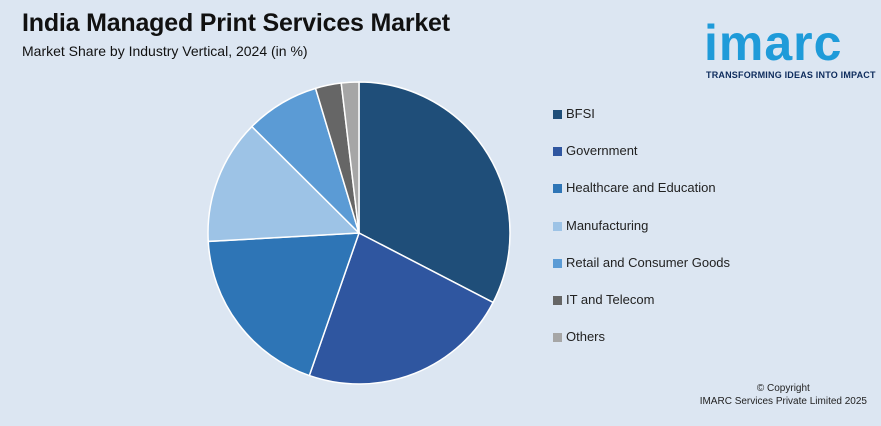  I want to click on pie-slice-others, so click(350, 157).